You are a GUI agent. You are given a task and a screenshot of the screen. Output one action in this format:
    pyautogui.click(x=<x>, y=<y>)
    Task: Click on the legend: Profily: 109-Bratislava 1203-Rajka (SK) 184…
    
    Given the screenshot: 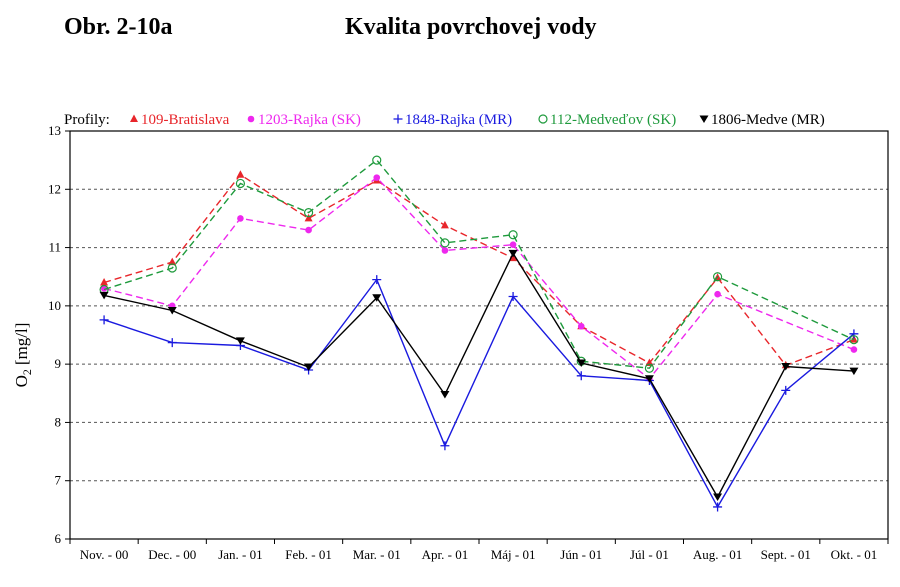 What is the action you would take?
    pyautogui.click(x=444, y=120)
    